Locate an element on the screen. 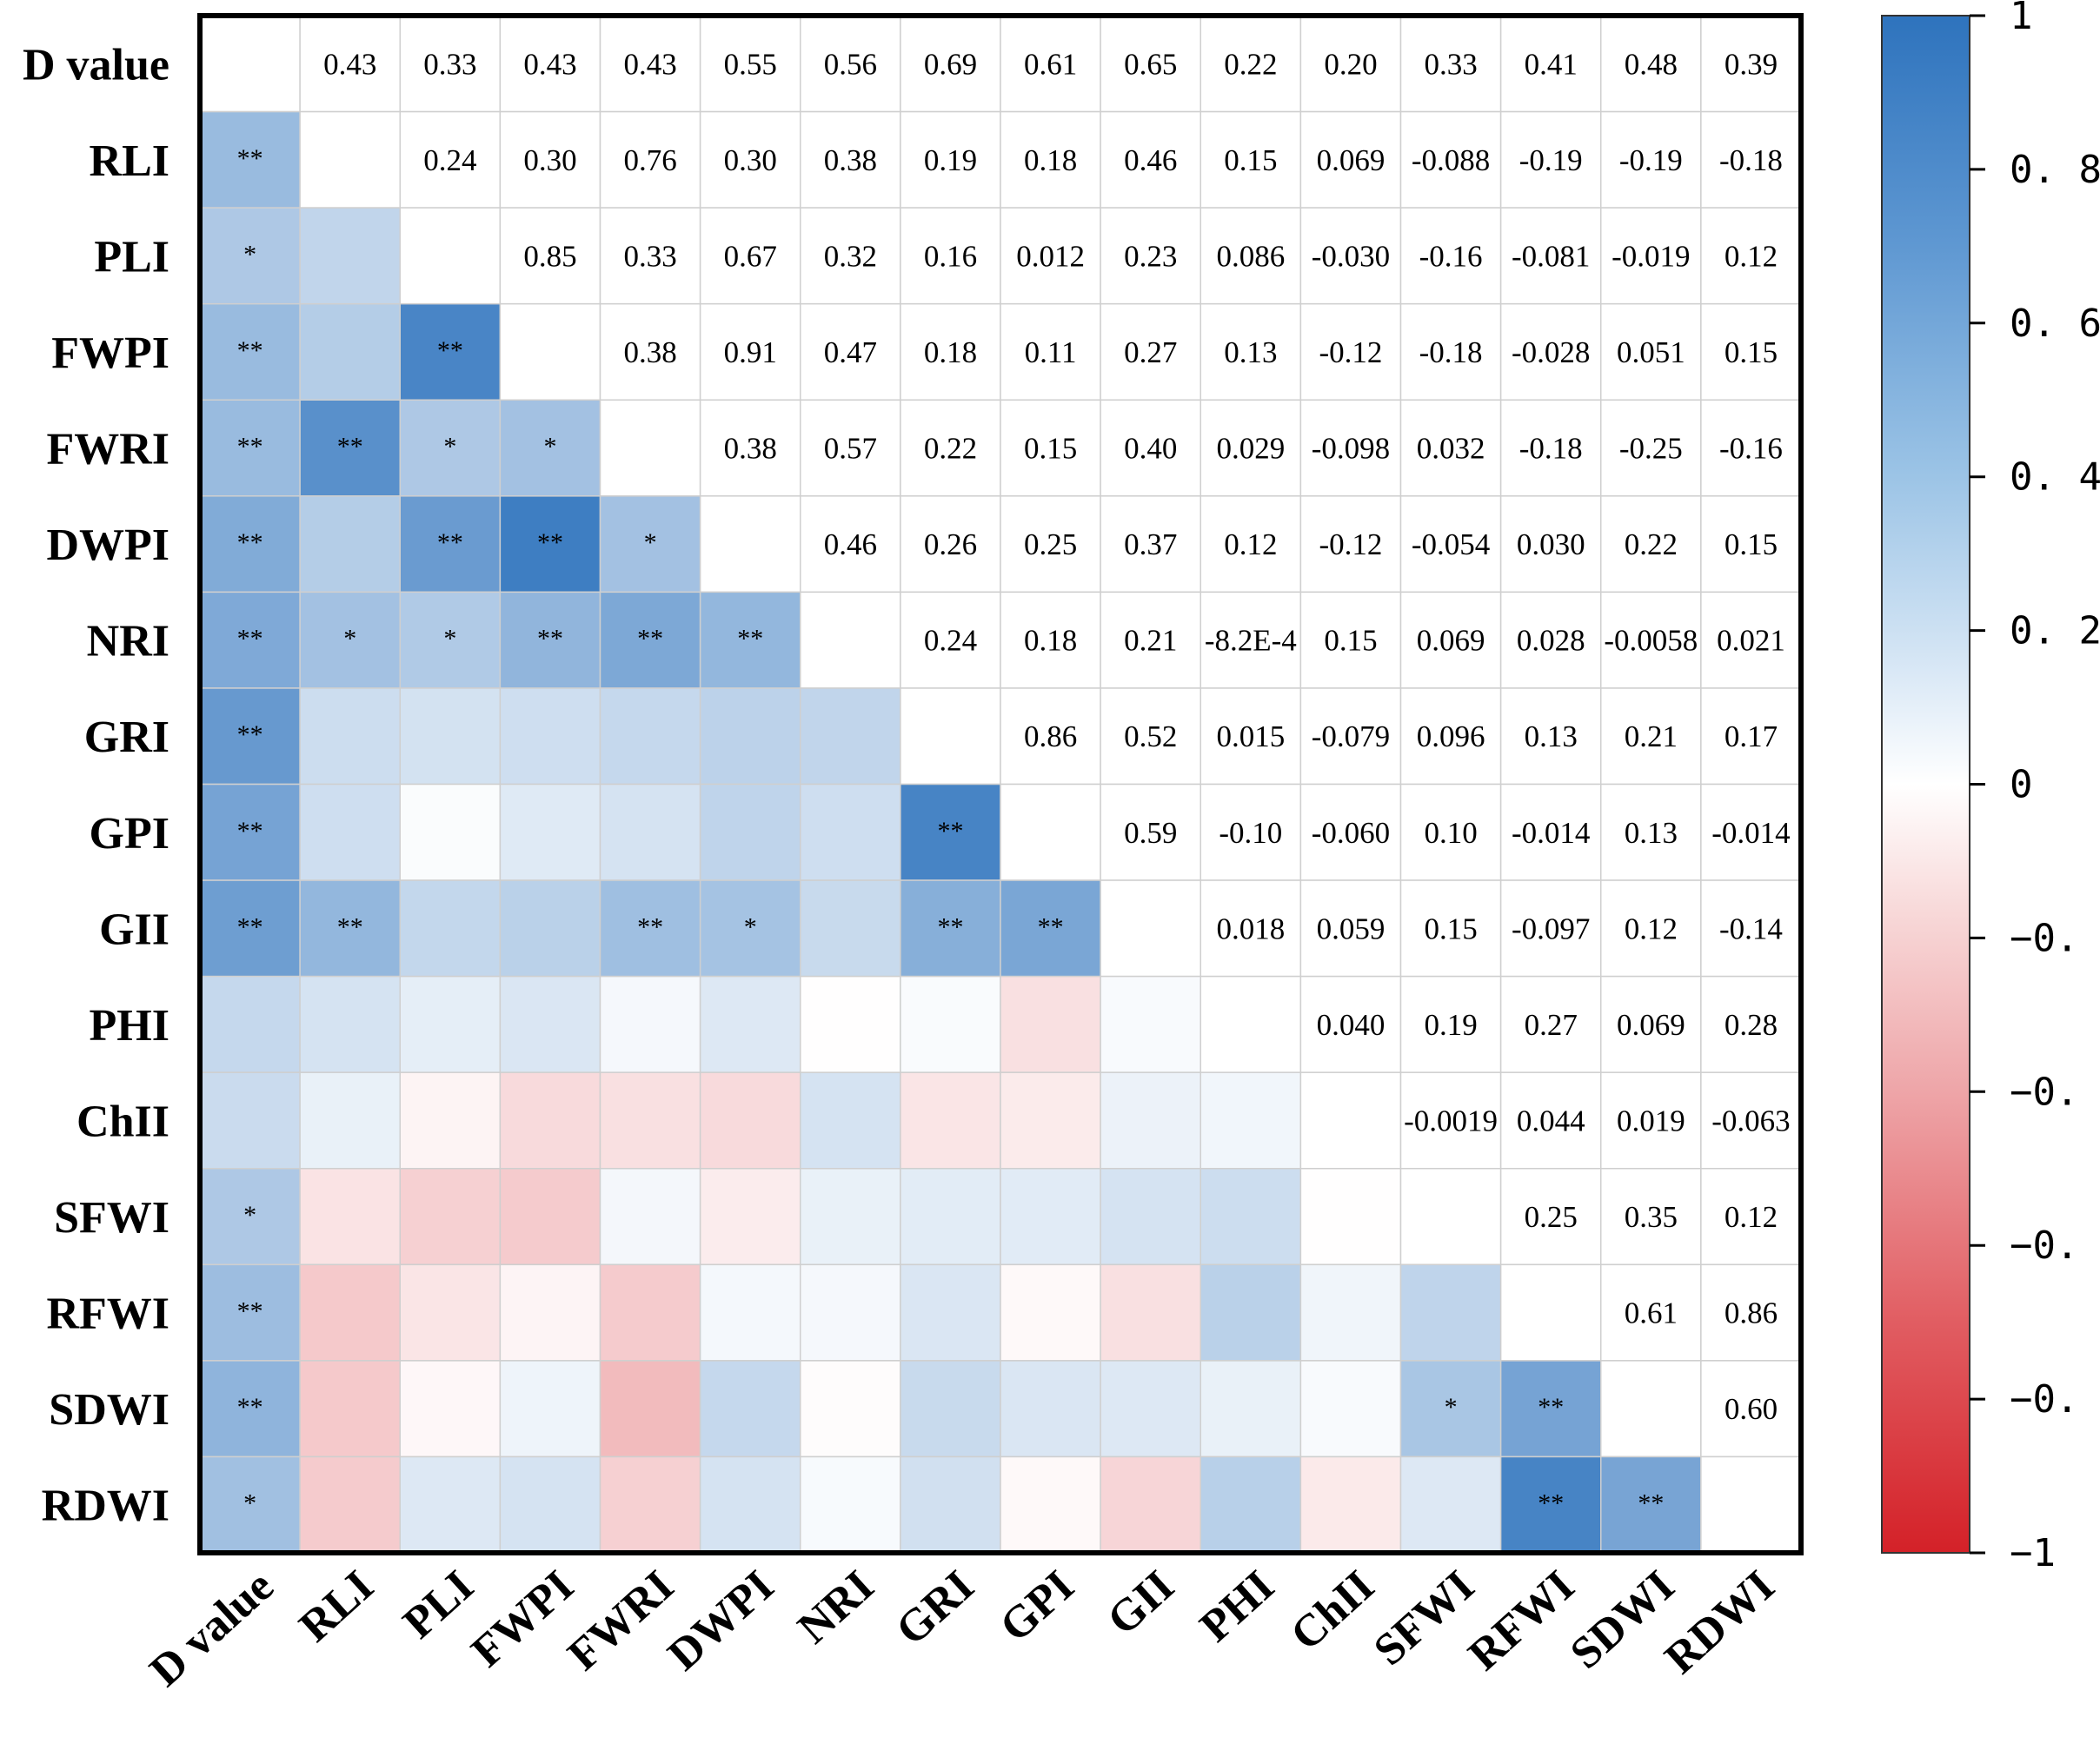 This screenshot has width=2100, height=1744. correlation-value-label: 0.24 is located at coordinates (449, 160).